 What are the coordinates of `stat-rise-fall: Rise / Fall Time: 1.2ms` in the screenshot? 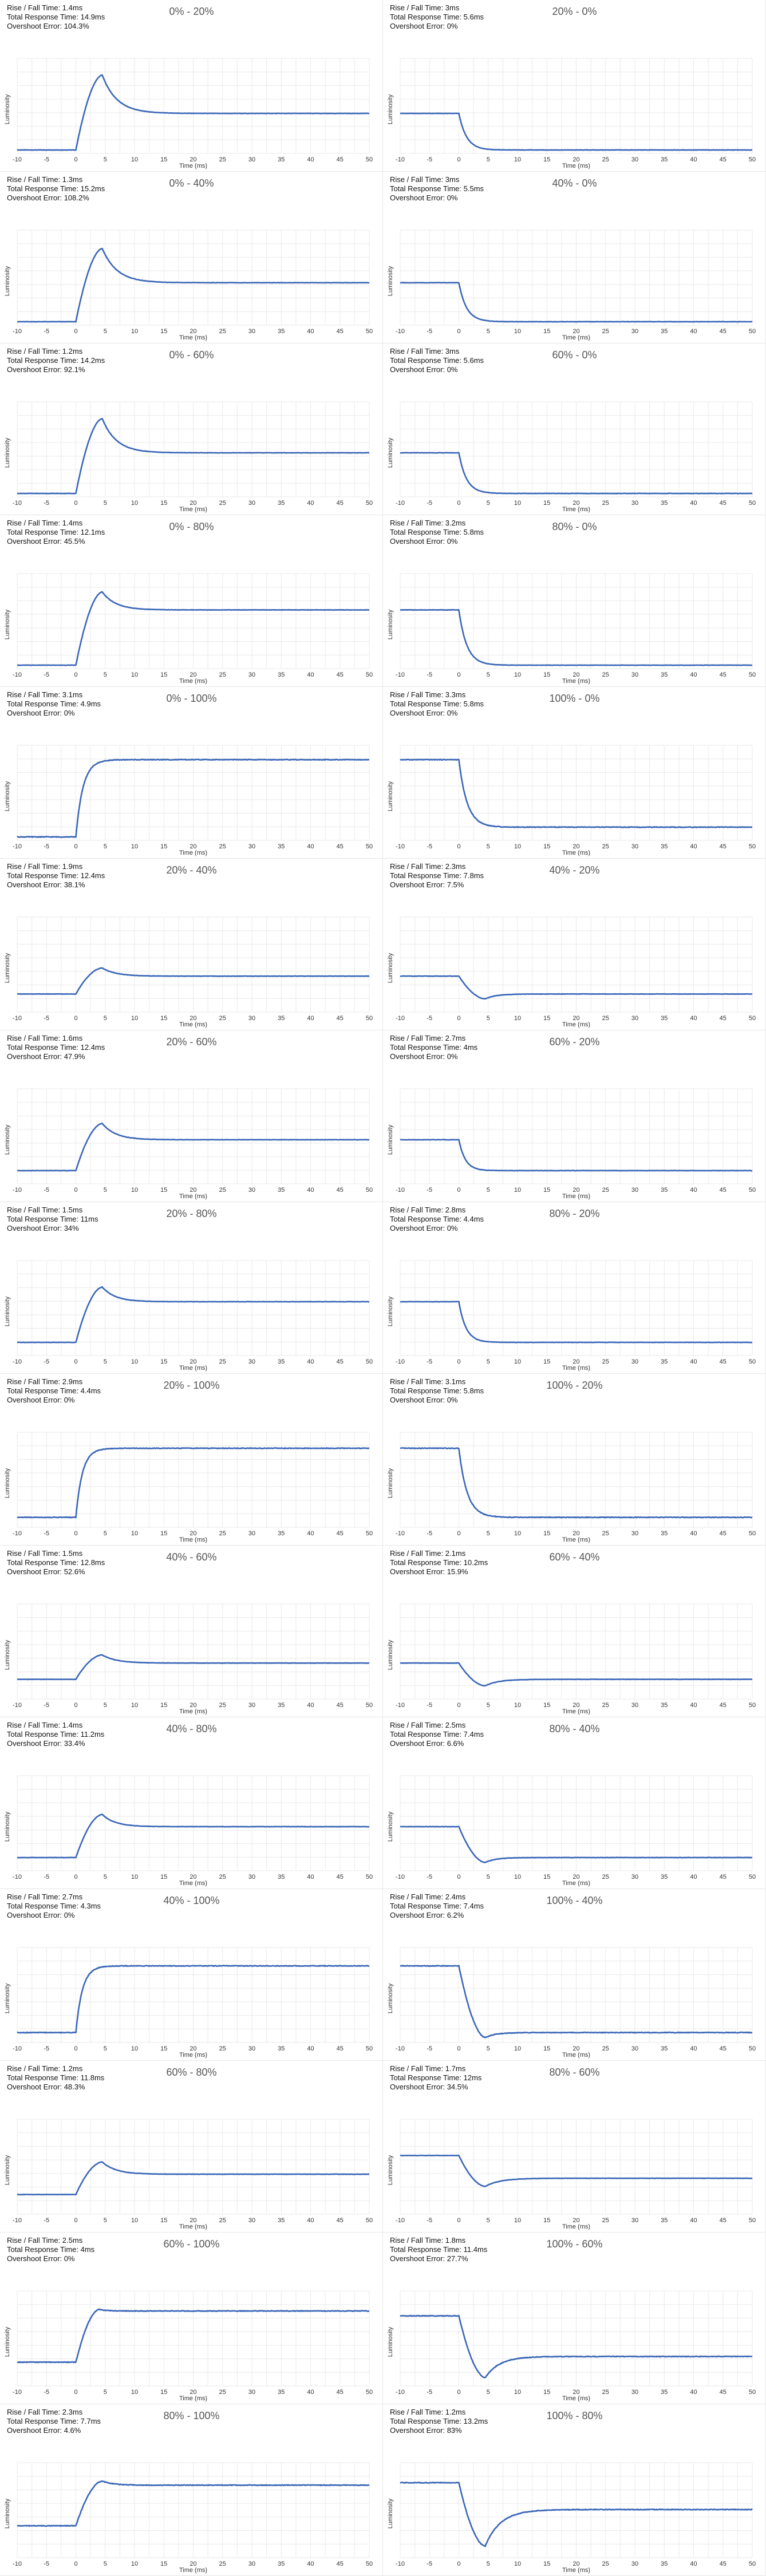 It's located at (428, 2412).